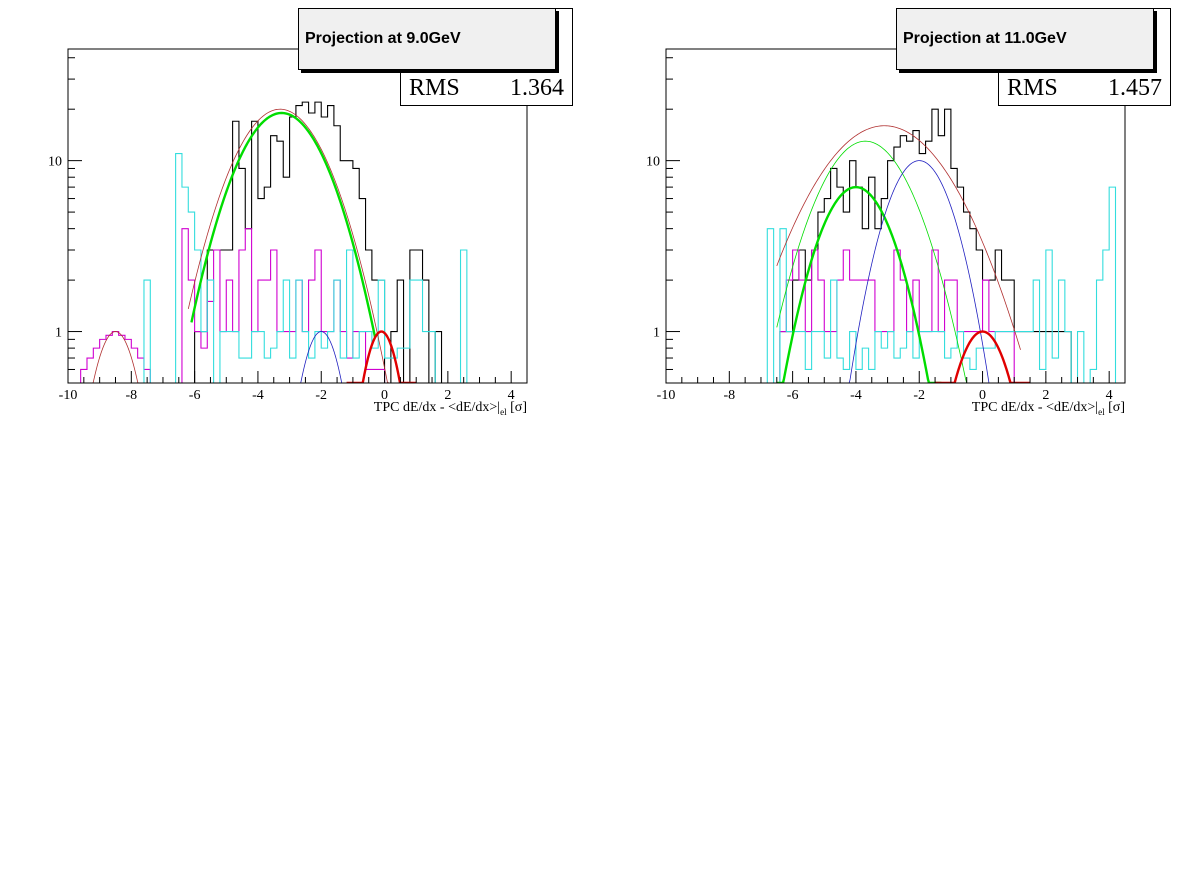 The height and width of the screenshot is (872, 1196). Describe the element at coordinates (427, 39) in the screenshot. I see `chart-title: Projection at 9.0GeV` at that location.